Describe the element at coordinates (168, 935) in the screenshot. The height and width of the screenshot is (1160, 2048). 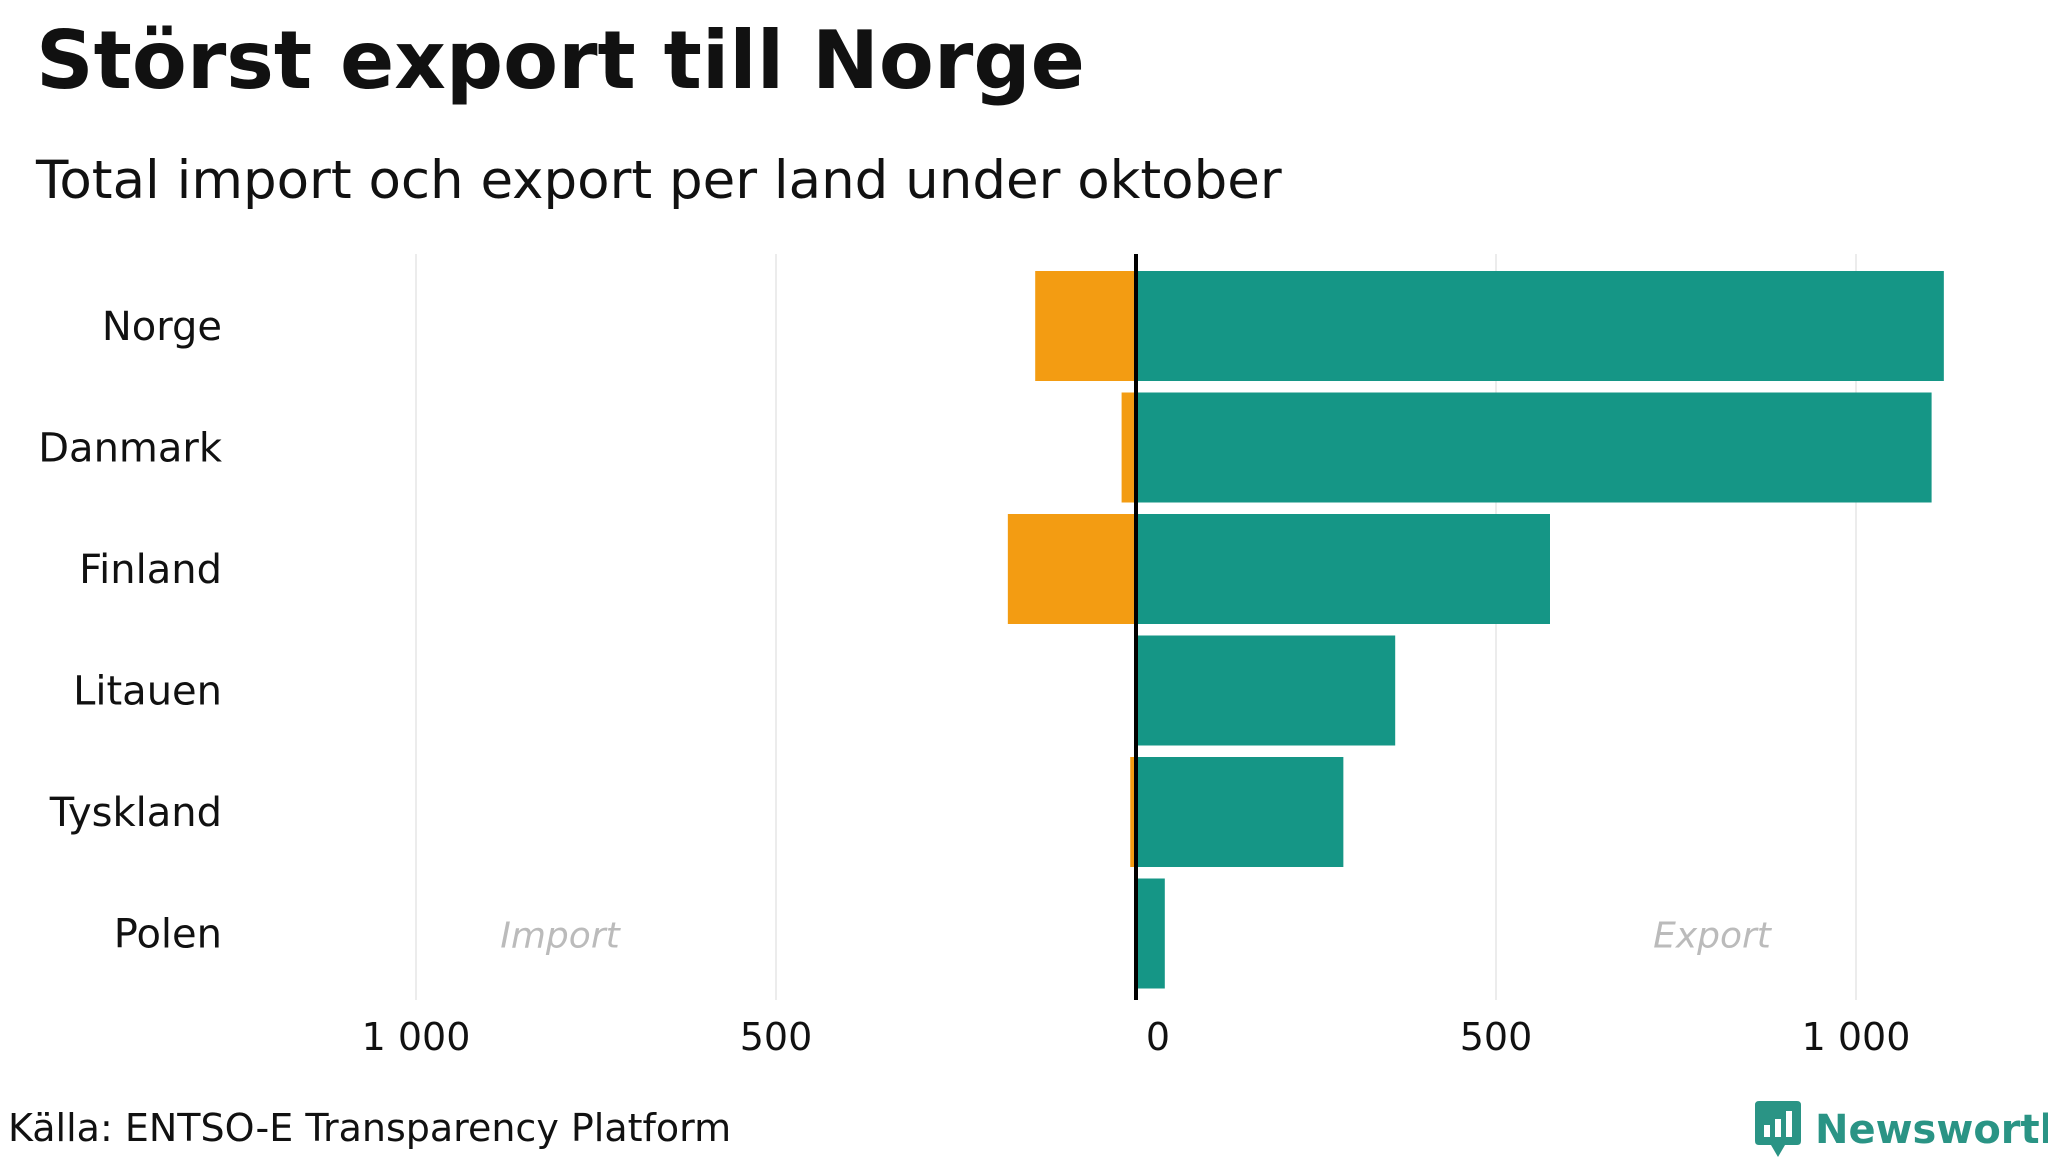
I see `category-label-polen: Polen` at that location.